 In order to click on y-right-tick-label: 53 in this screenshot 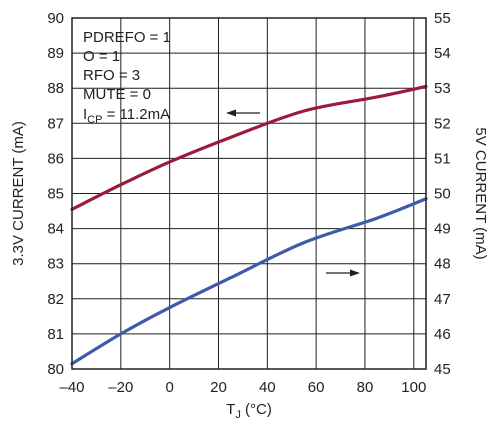, I will do `click(442, 88)`.